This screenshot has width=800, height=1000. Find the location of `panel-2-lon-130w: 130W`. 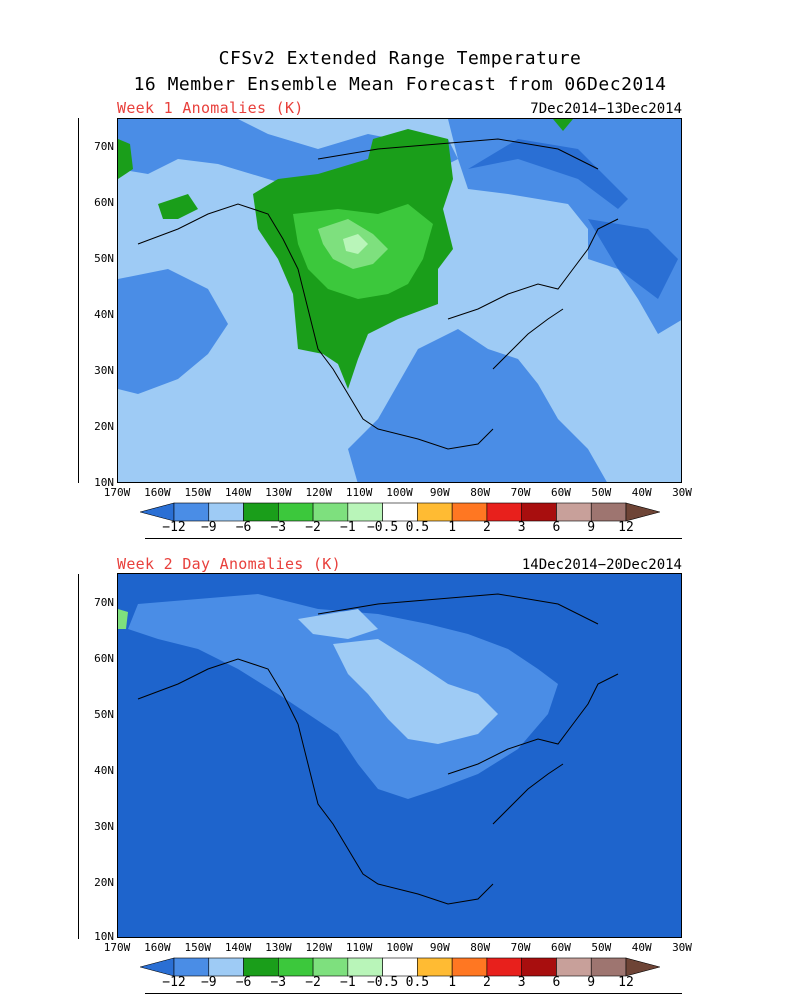

panel-2-lon-130w: 130W is located at coordinates (278, 947).